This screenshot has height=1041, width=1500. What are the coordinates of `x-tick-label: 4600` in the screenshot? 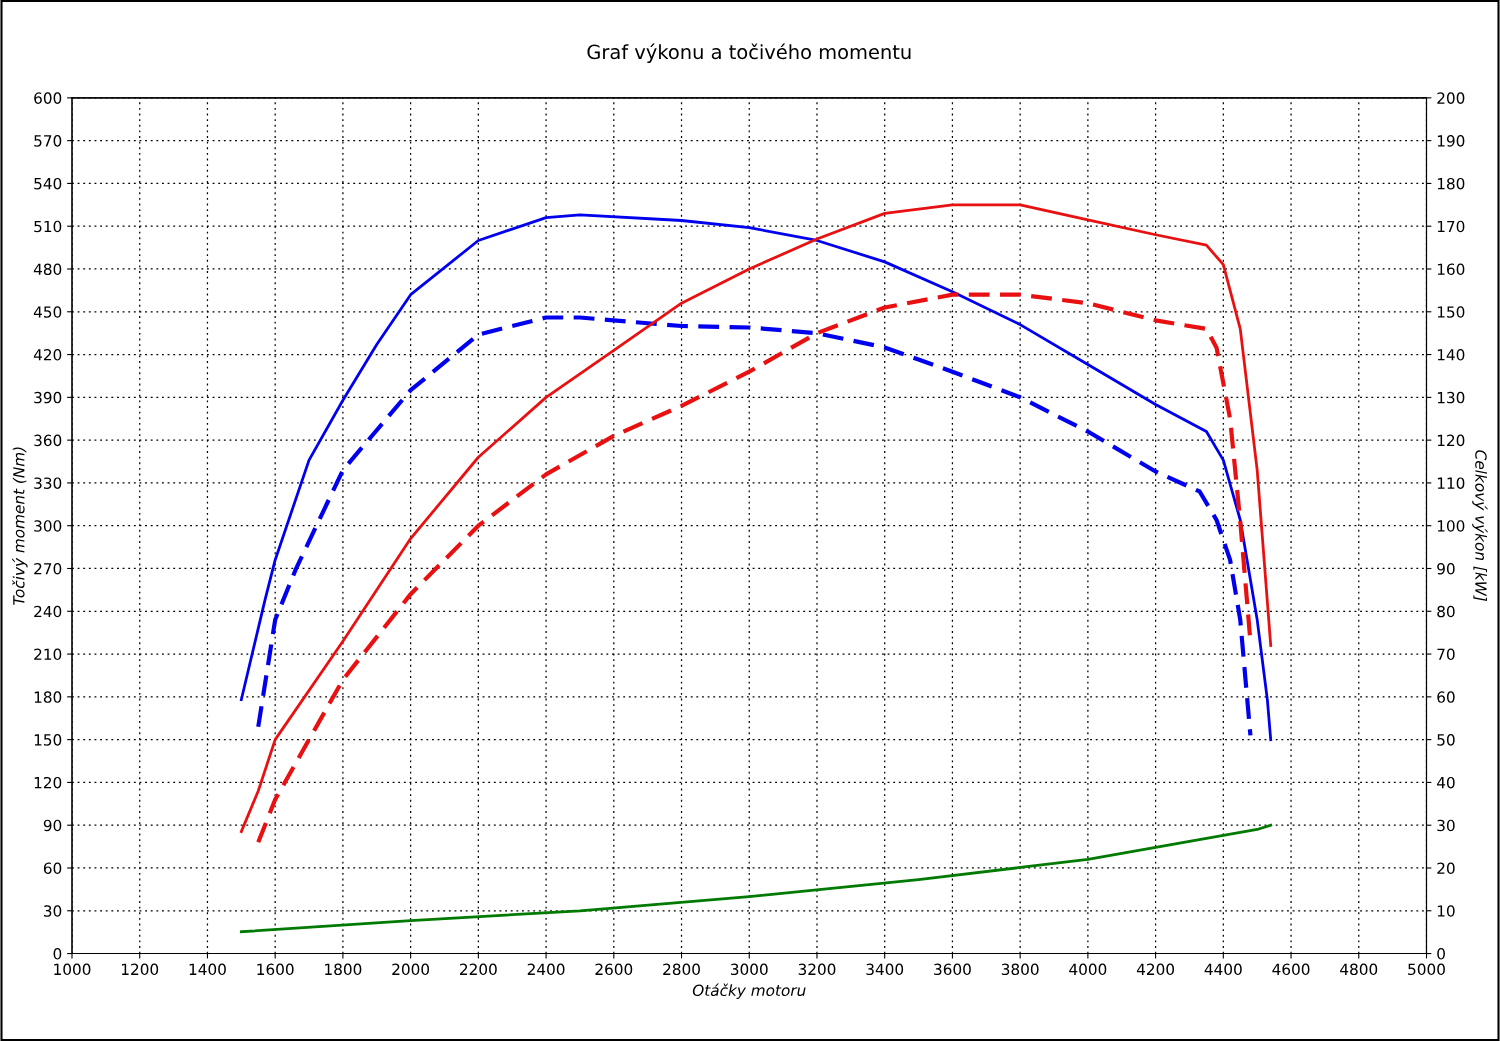 It's located at (1291, 969).